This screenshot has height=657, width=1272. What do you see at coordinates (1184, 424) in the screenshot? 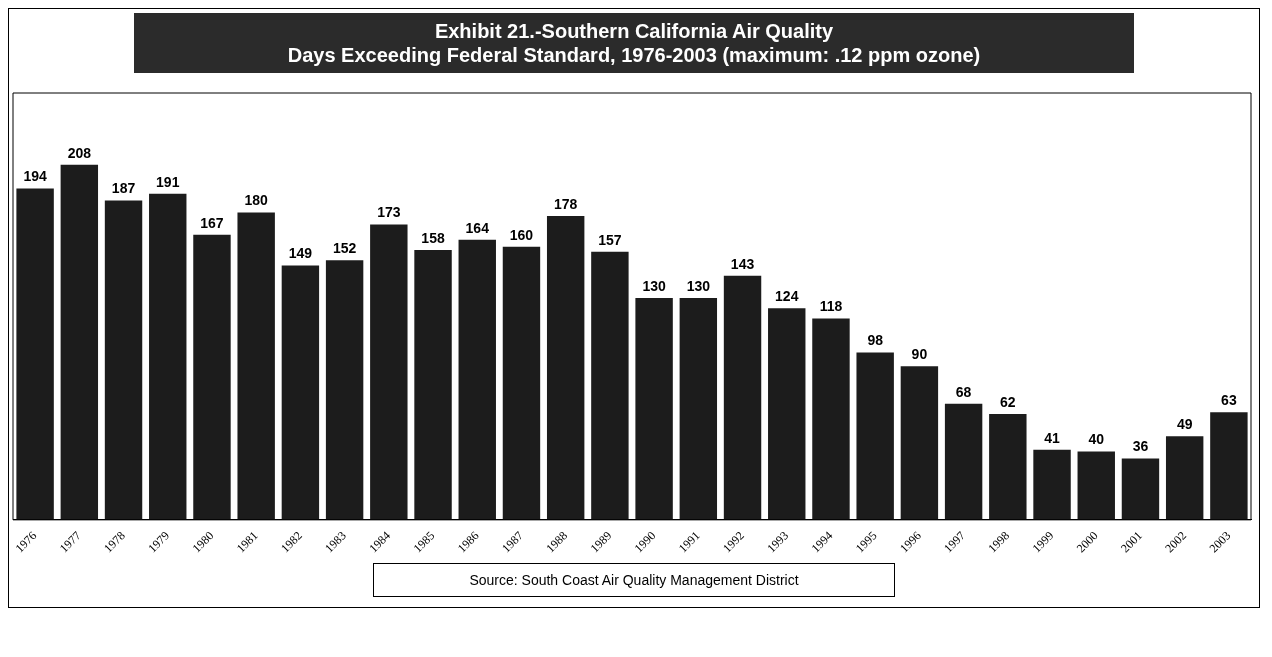
I see `data-label: 49` at bounding box center [1184, 424].